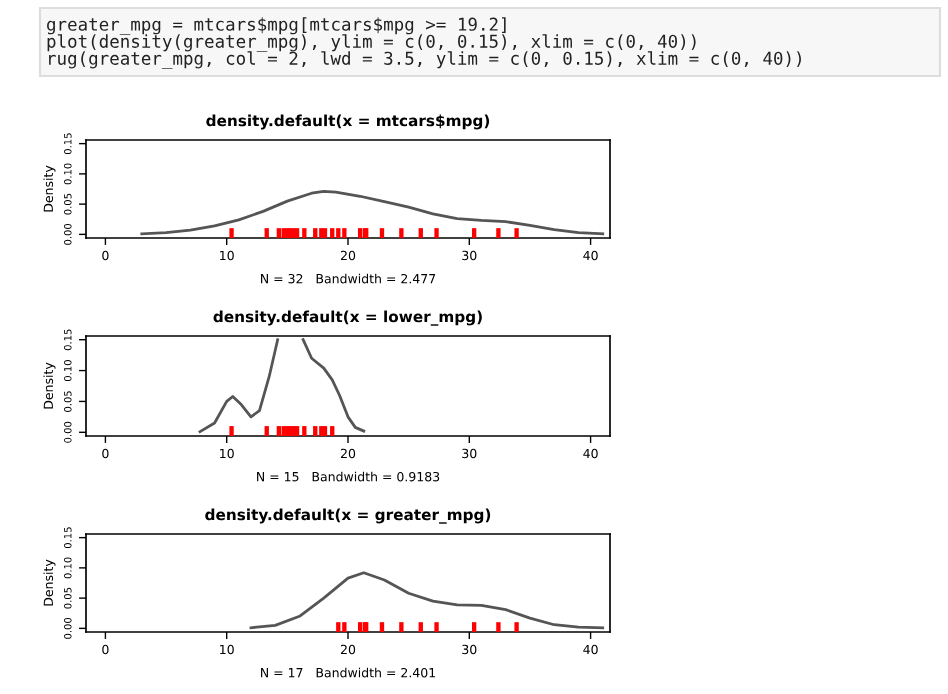  What do you see at coordinates (425, 60) in the screenshot?
I see `text: rug(greater_mpg, col = 2, lwd = 3.5, ylim = c(0, 0.15), xlim = c(0, 40))` at bounding box center [425, 60].